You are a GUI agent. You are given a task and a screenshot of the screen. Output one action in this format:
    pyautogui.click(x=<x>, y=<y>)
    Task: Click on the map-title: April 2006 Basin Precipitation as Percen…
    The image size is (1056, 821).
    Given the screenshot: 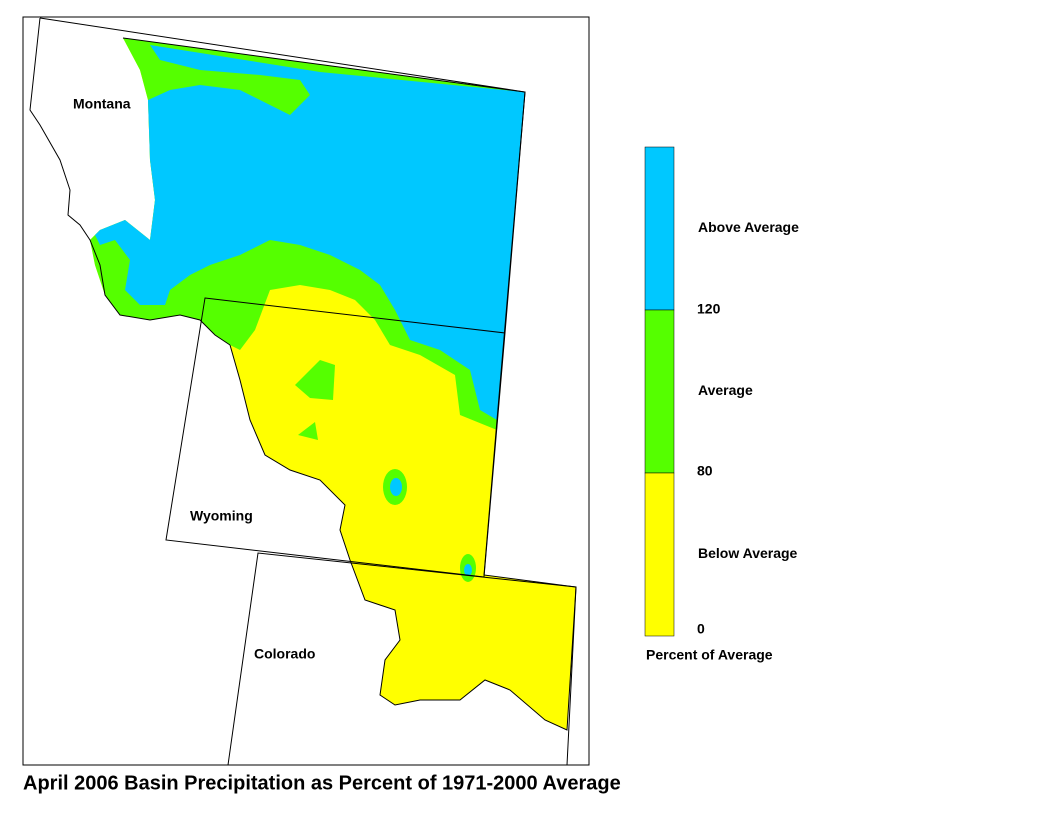 What is the action you would take?
    pyautogui.click(x=322, y=783)
    